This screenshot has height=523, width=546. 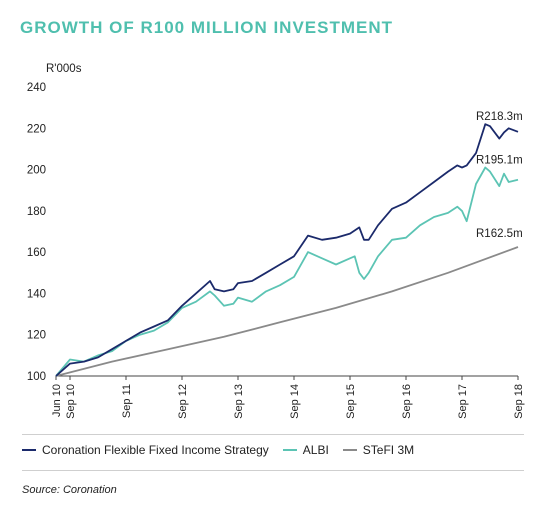 I want to click on y-tick-label: 240, so click(x=36, y=88).